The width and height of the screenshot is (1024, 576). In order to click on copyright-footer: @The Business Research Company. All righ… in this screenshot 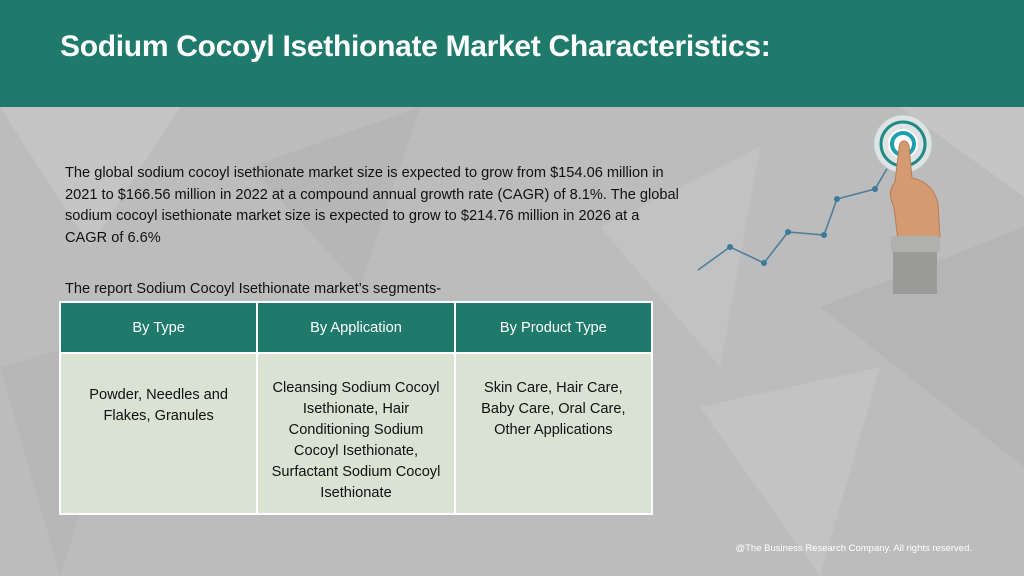, I will do `click(853, 548)`.